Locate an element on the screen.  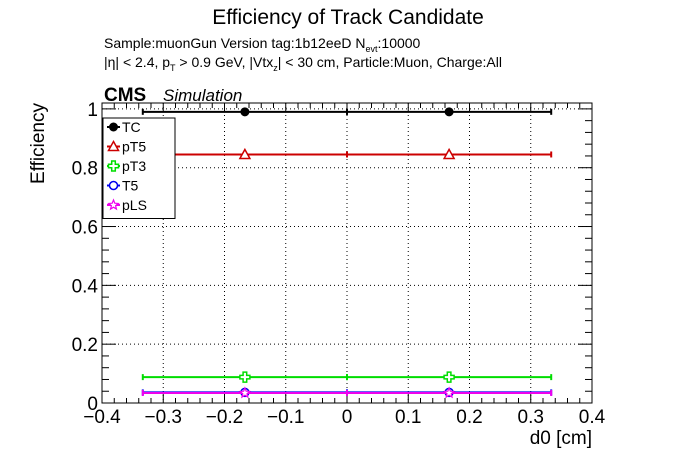
y-tick-label: 0 is located at coordinates (92, 404).